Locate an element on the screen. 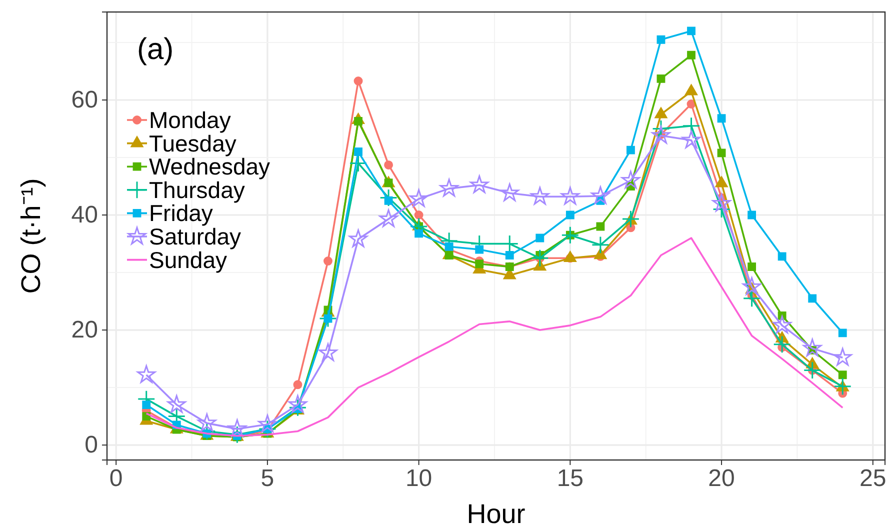 The width and height of the screenshot is (895, 529). y-tick-label: 40 is located at coordinates (84, 215).